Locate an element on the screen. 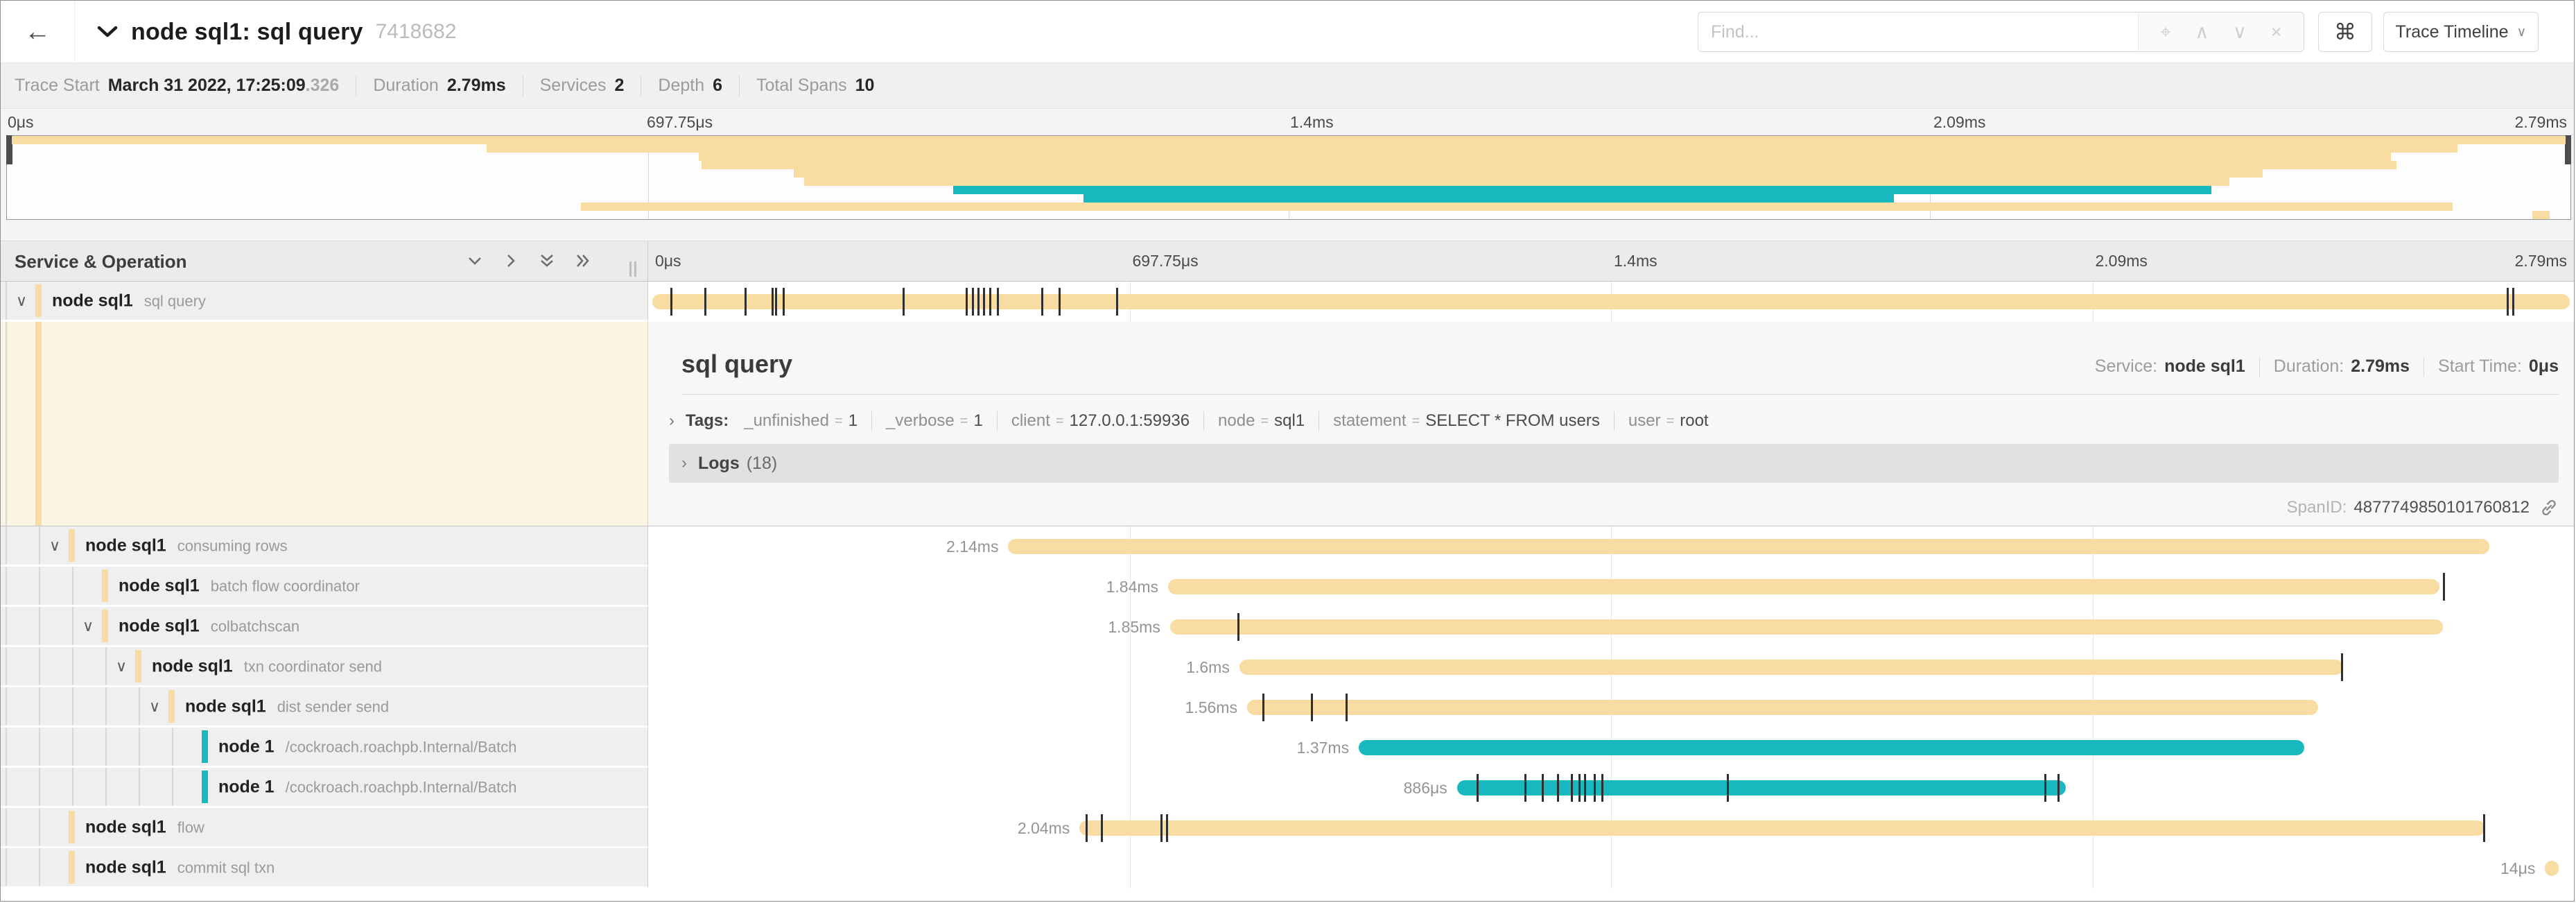 This screenshot has height=903, width=2576. back-button: ← is located at coordinates (38, 32).